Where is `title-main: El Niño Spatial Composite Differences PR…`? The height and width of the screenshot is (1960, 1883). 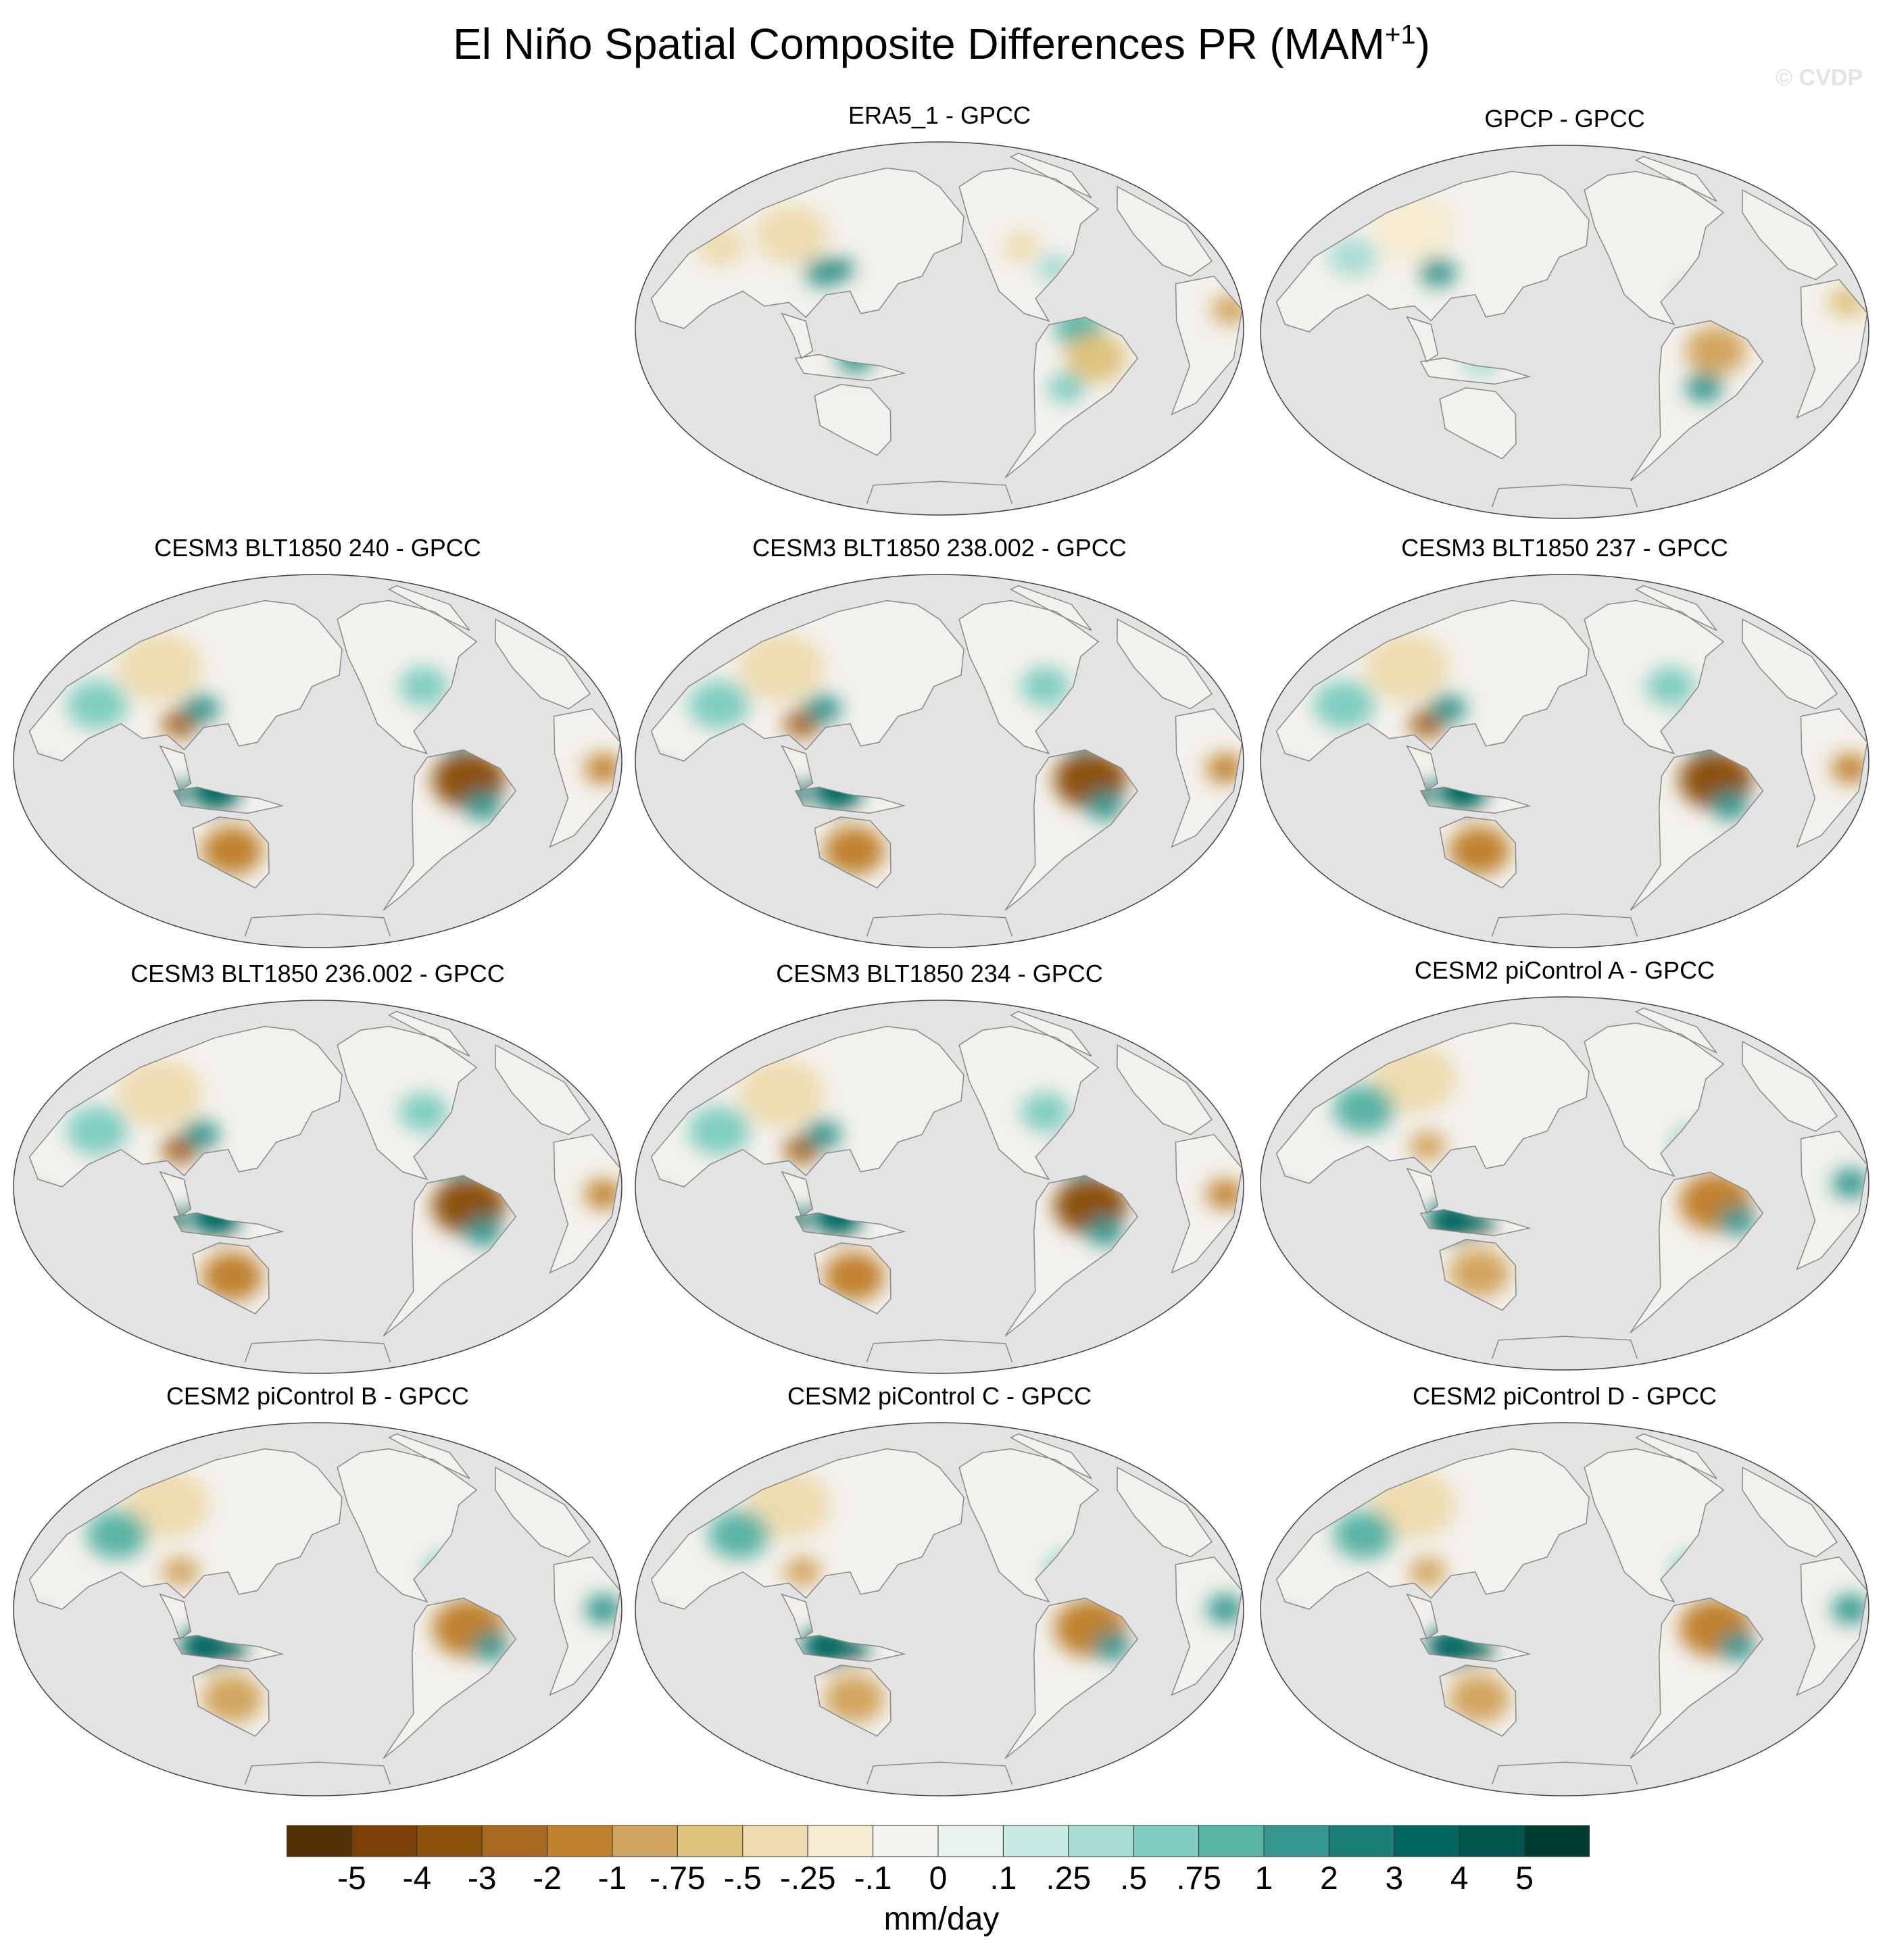 title-main: El Niño Spatial Composite Differences PR… is located at coordinates (919, 44).